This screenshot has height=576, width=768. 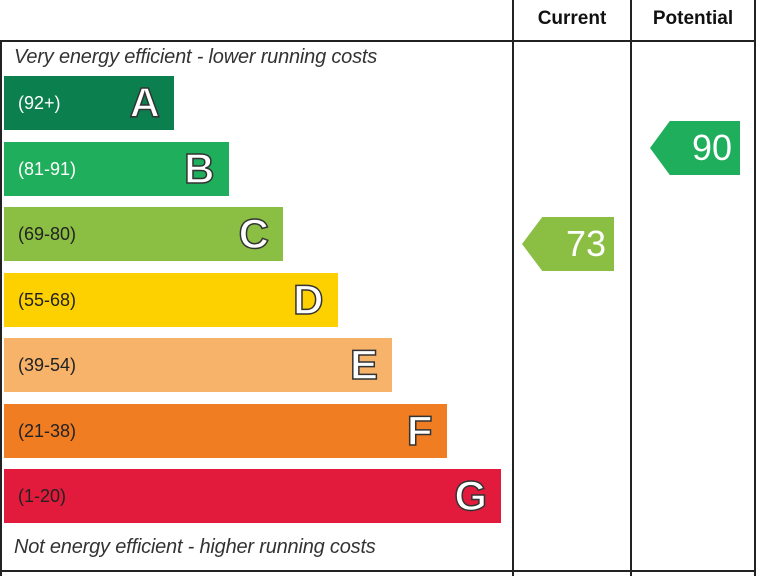 I want to click on potential-rating-value: 90, so click(x=711, y=147).